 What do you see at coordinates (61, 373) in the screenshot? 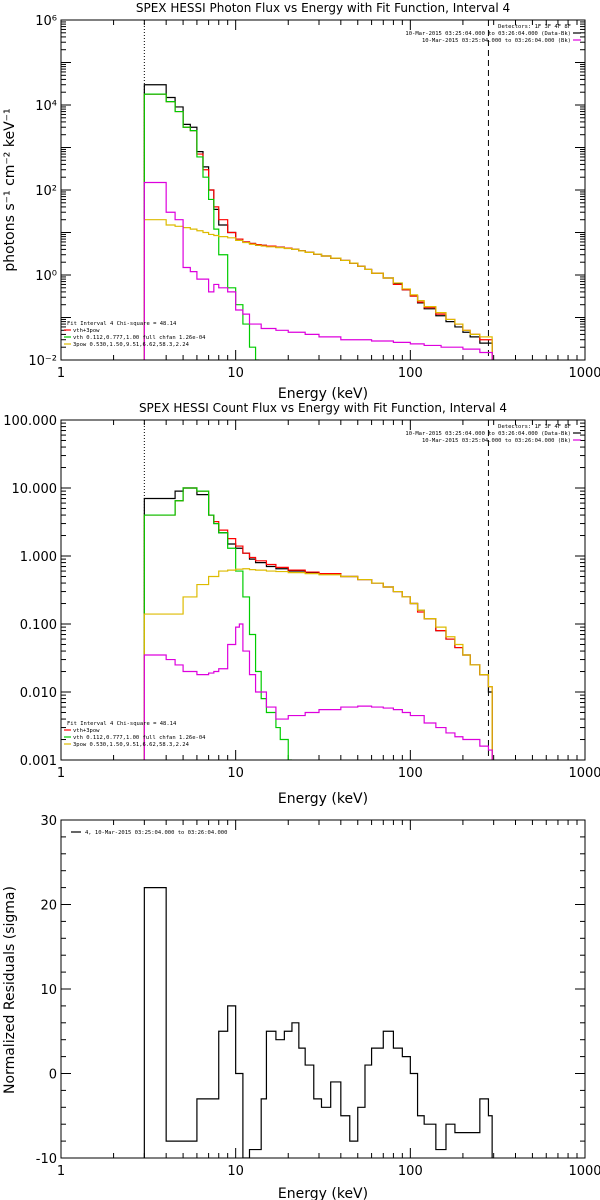
I see `photon-flux-x-tick-label: 1` at bounding box center [61, 373].